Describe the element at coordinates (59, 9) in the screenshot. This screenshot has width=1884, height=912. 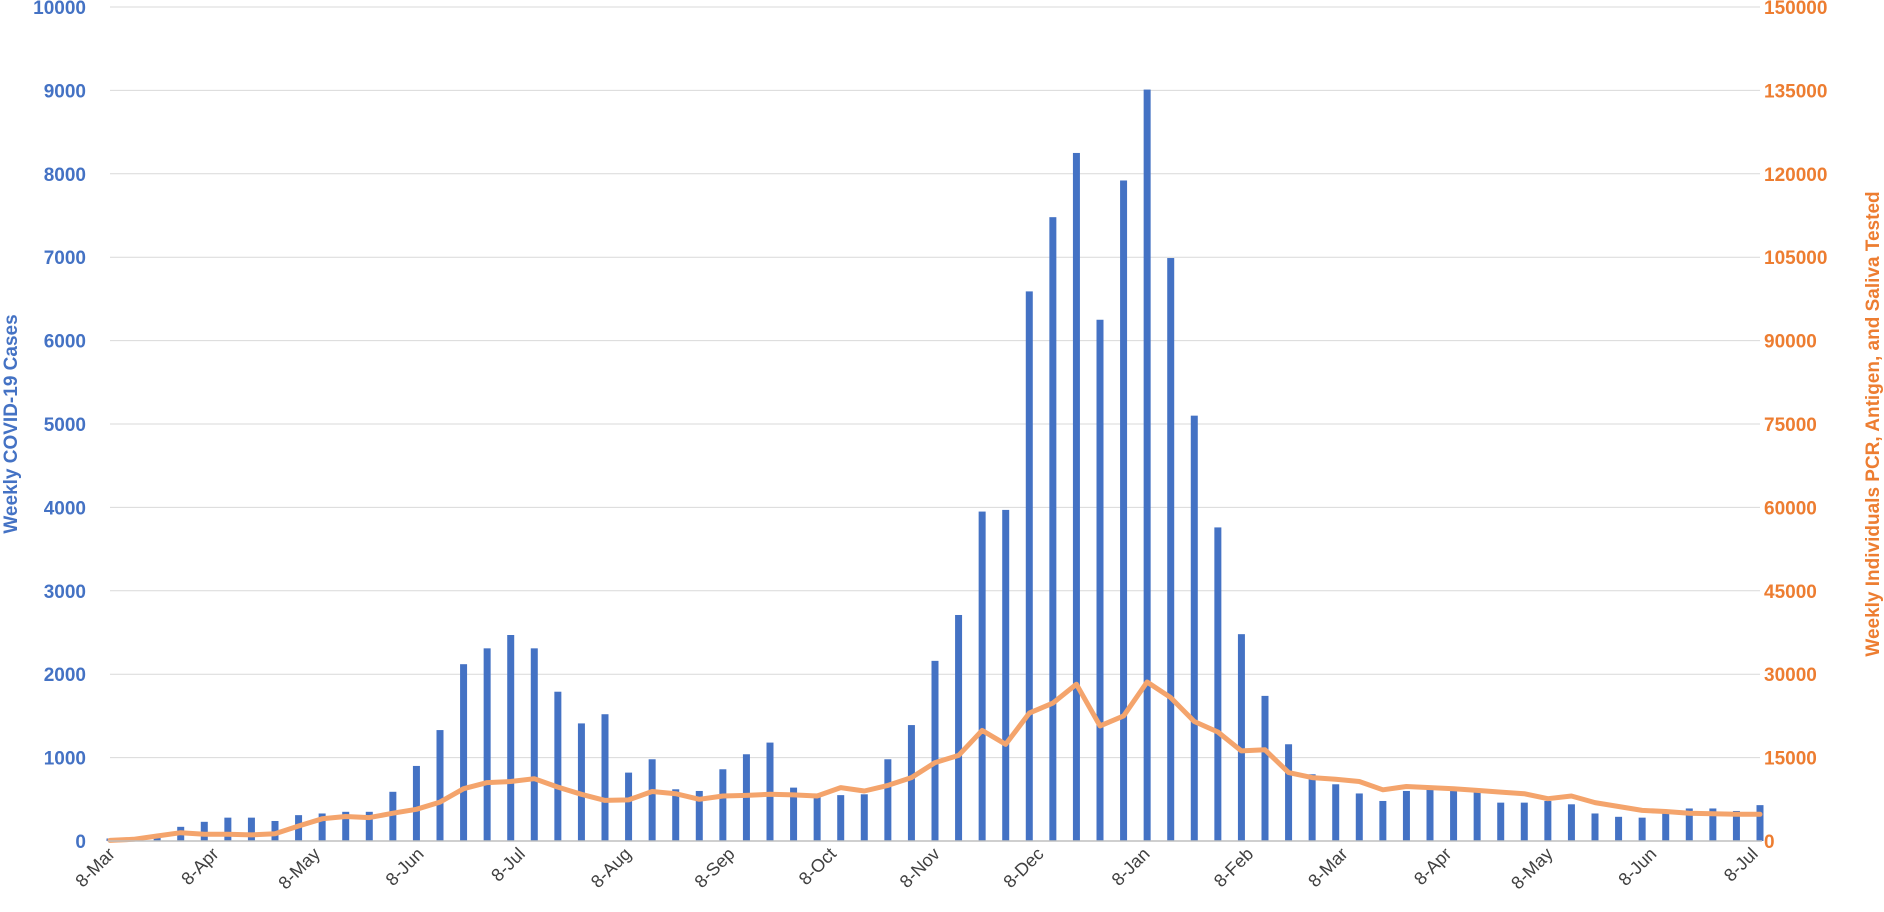
I see `left-tick-label: 10000` at that location.